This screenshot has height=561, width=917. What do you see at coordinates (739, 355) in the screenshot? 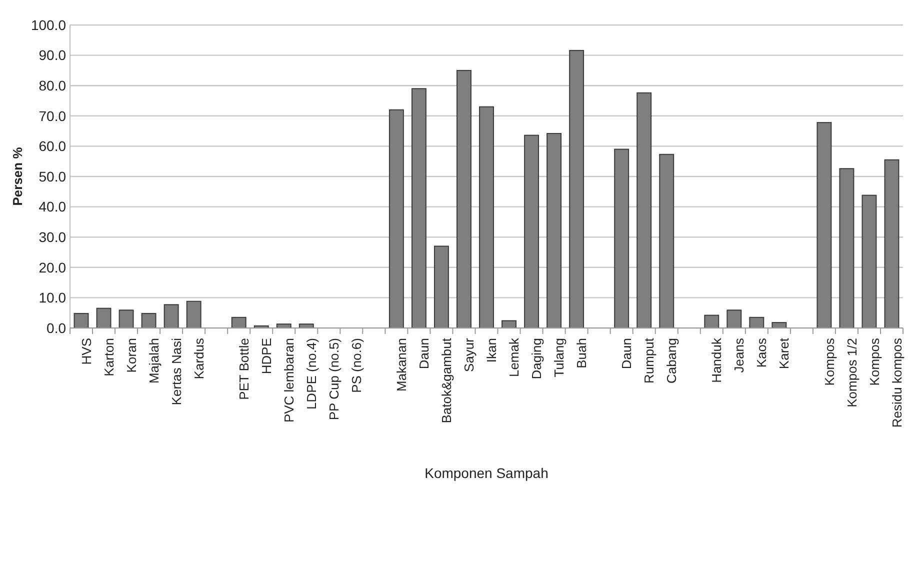
I see `x-tick-label: Jeans` at bounding box center [739, 355].